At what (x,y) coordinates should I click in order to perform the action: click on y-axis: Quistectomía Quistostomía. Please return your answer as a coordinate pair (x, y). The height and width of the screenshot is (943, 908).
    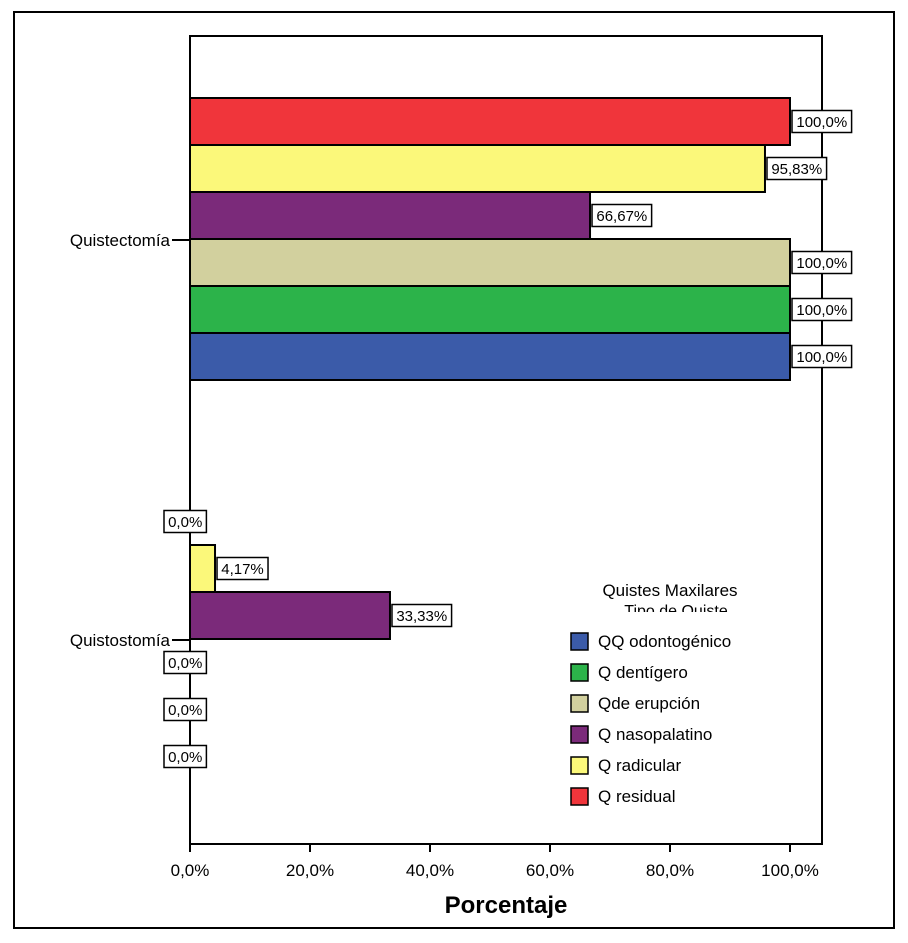
    Looking at the image, I should click on (130, 440).